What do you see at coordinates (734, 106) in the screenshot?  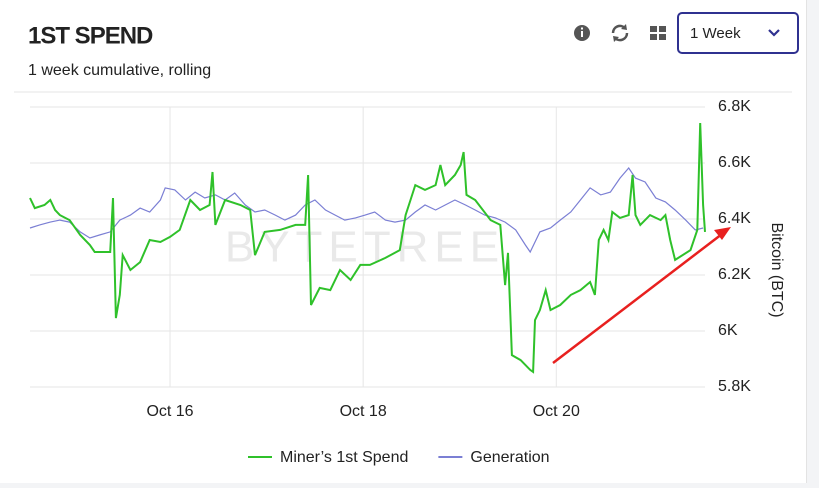 I see `y-tick-label: 6.8K` at bounding box center [734, 106].